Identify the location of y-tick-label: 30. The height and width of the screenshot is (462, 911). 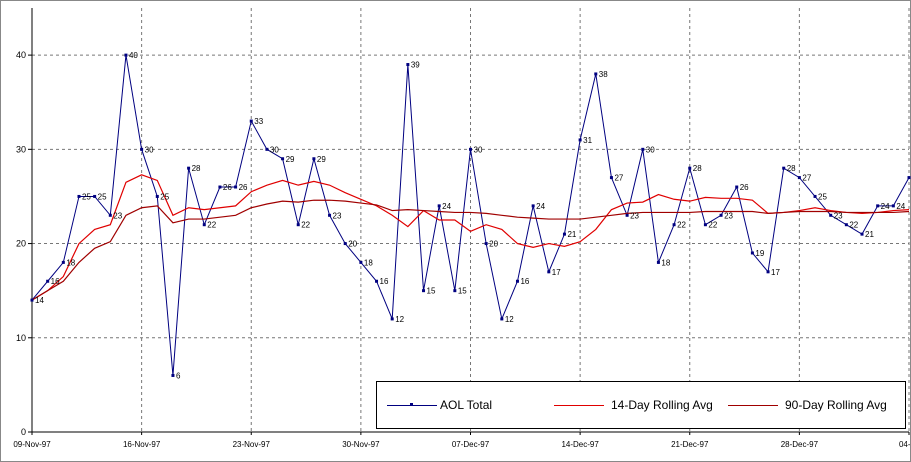
(21, 149).